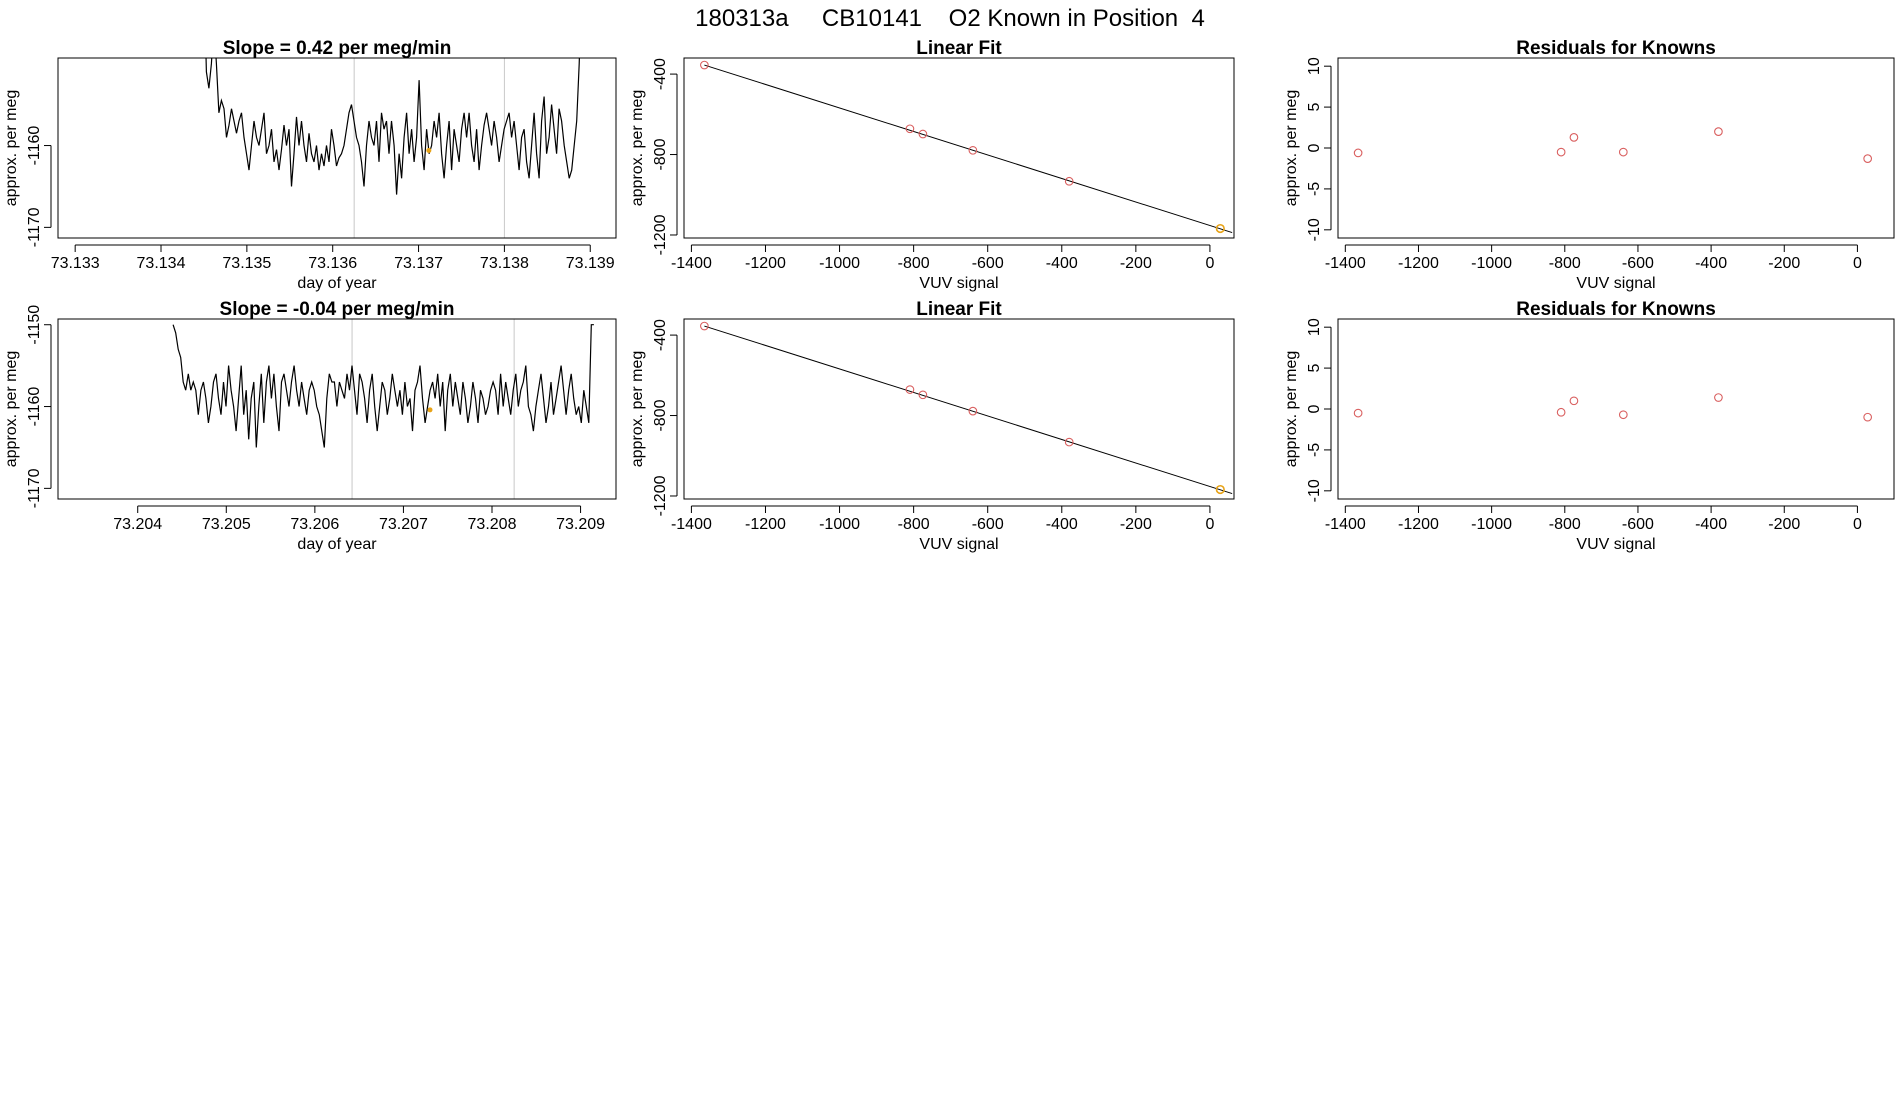 The height and width of the screenshot is (1100, 1900). Describe the element at coordinates (1314, 66) in the screenshot. I see `y-tick-label: 10` at that location.